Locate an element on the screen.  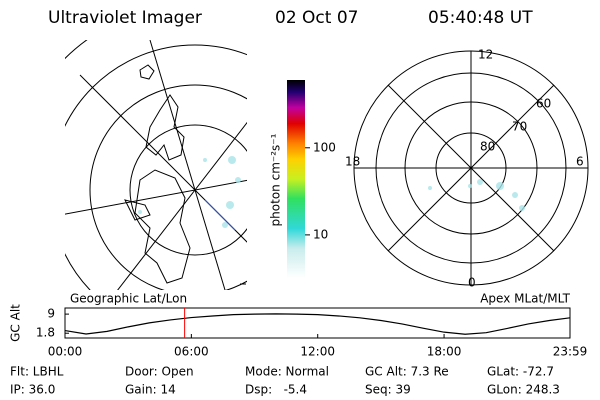
info-field: Dsp: -5.4 is located at coordinates (276, 390).